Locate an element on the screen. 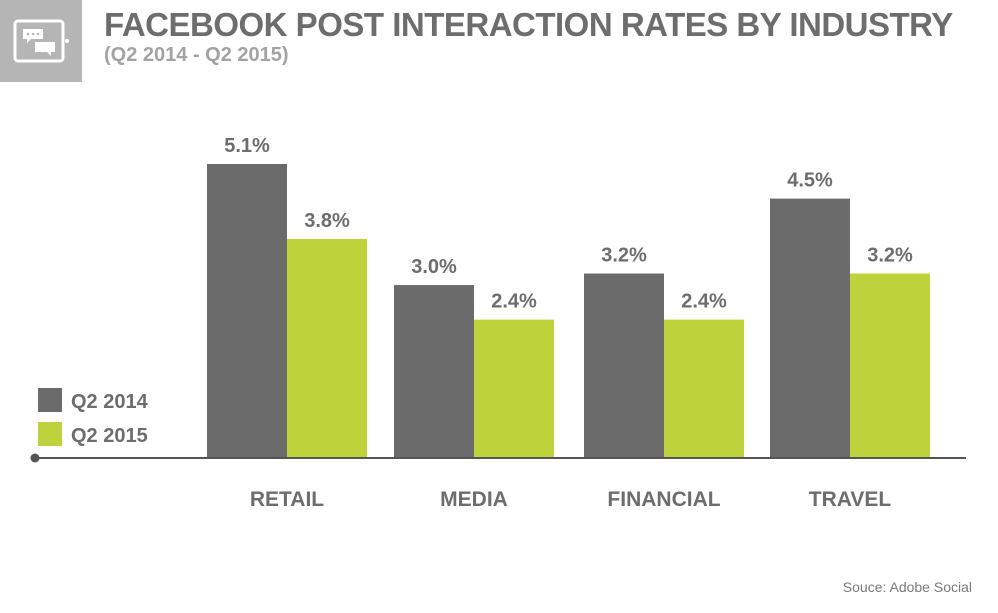  data-label: 3.0% is located at coordinates (434, 267).